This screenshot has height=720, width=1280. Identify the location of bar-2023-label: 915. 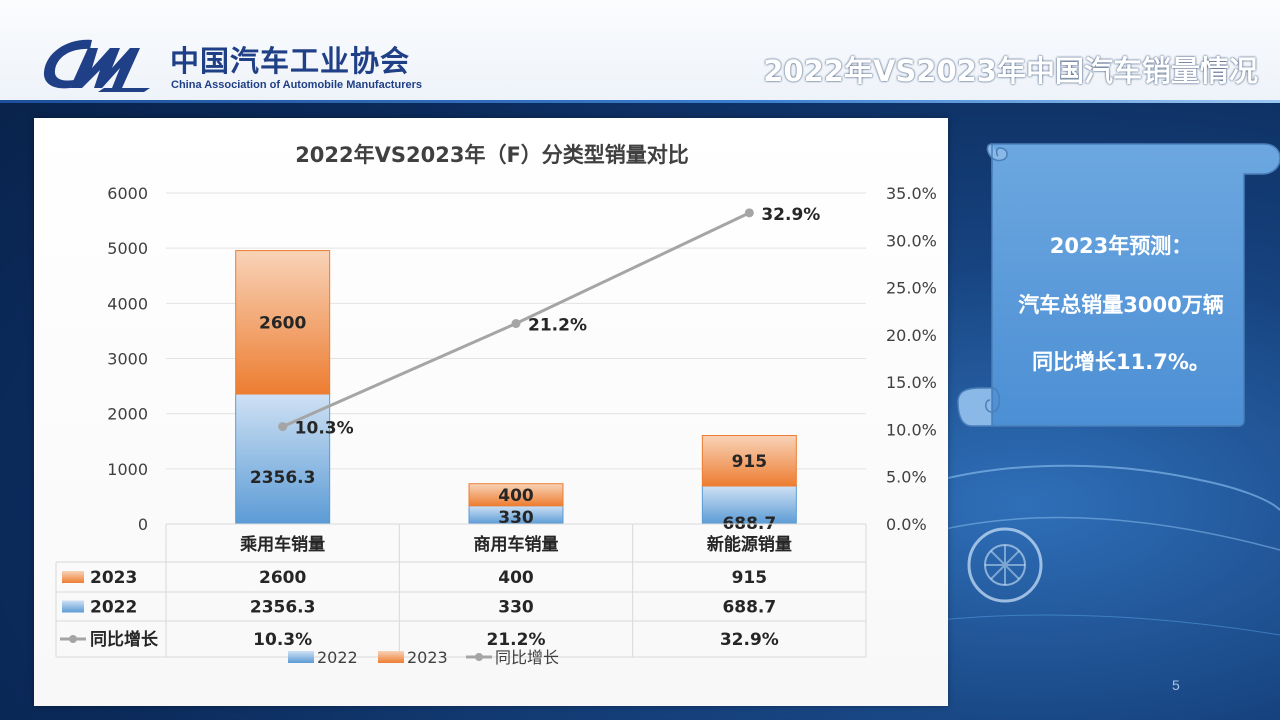
(750, 462).